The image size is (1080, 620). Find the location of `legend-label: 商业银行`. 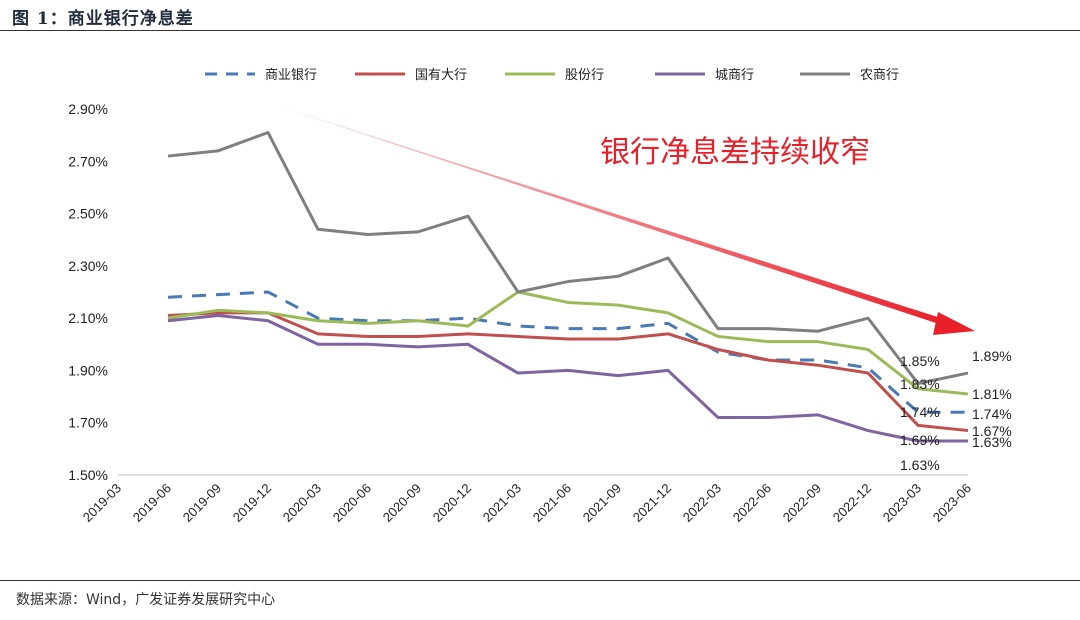

legend-label: 商业银行 is located at coordinates (291, 75).